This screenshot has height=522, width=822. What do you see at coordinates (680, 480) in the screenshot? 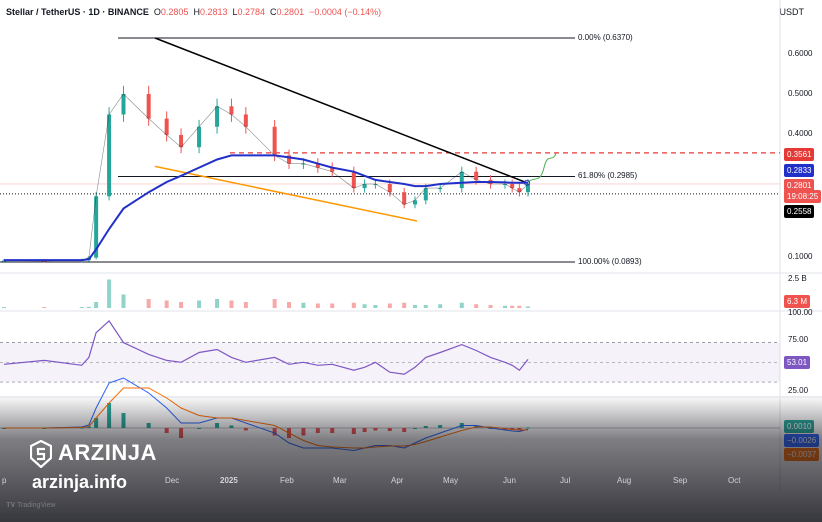
I see `x-tick-label: Sep` at bounding box center [680, 480].